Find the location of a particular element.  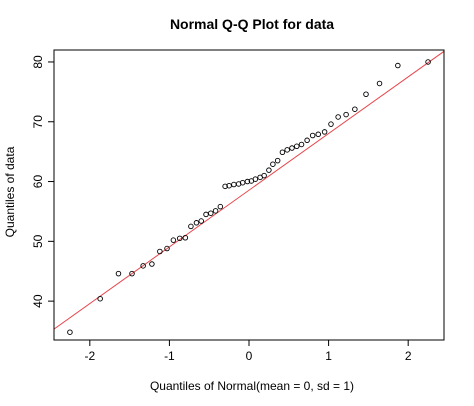

y-tick-label: 40 is located at coordinates (38, 301).